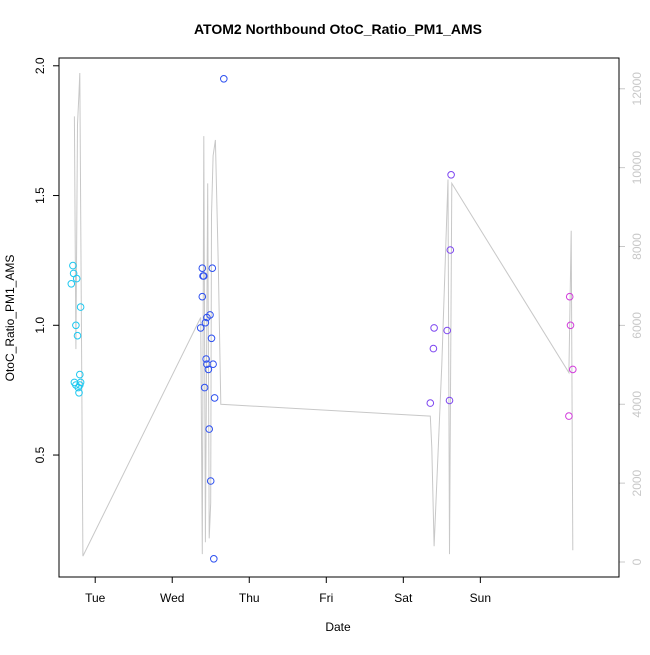  I want to click on right-y-tick-label: 6000, so click(637, 325).